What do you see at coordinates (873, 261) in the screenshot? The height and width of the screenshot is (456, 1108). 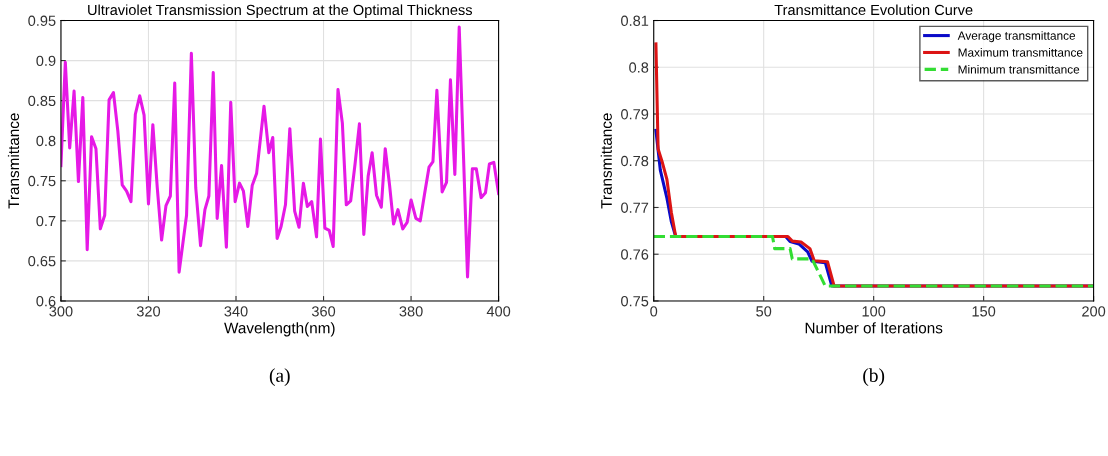 I see `line-series` at bounding box center [873, 261].